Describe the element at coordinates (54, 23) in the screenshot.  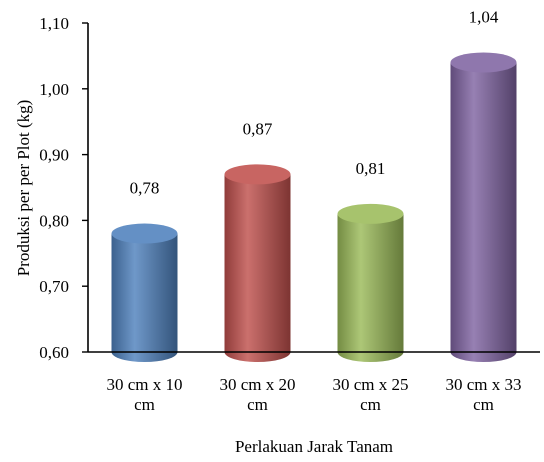
I see `y-tick-label: 1,10` at that location.